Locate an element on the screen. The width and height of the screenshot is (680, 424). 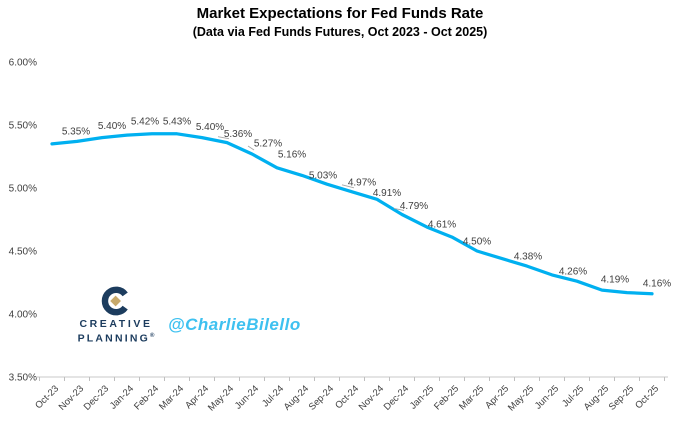
x-axis-tick-label: May-25 is located at coordinates (521, 398).